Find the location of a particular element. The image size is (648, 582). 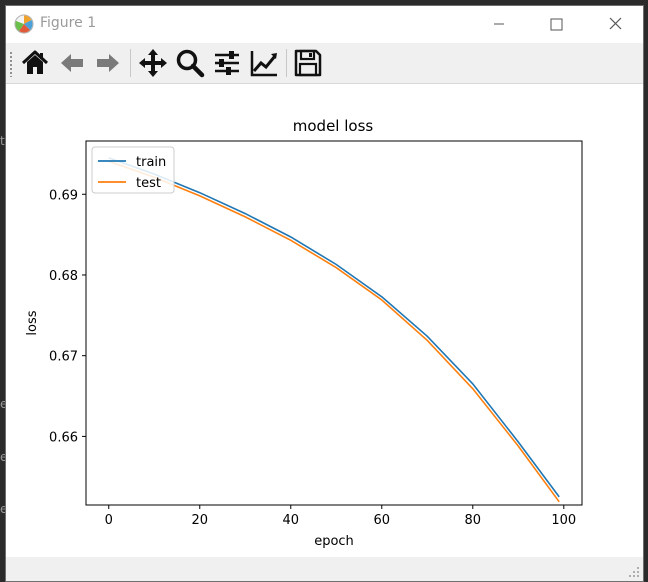

arrow-right-icon is located at coordinates (108, 63).